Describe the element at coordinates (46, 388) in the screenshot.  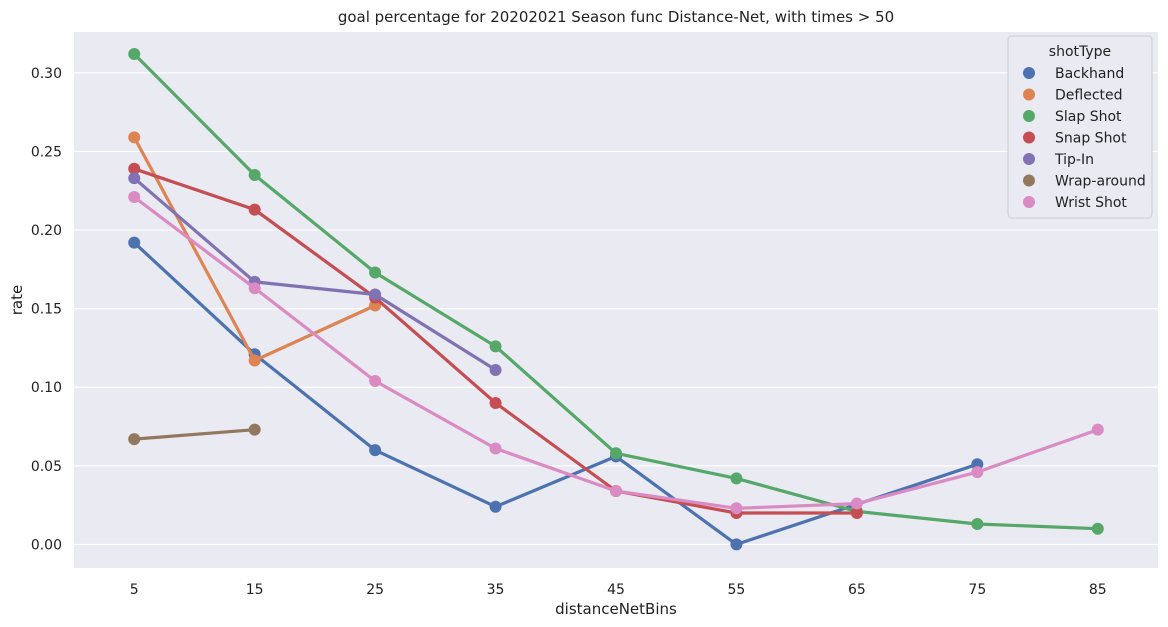
I see `y-tick-label: 0.10` at that location.